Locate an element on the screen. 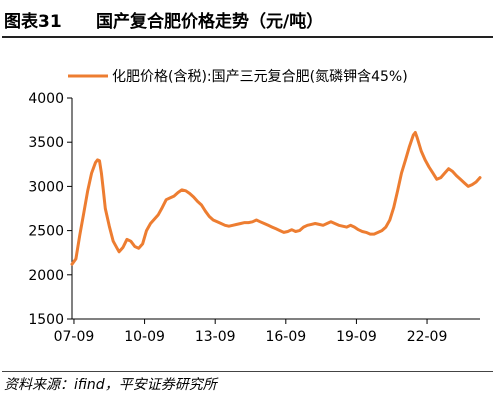  figure-title: 国产复合肥价格走势（元/吨） is located at coordinates (210, 22).